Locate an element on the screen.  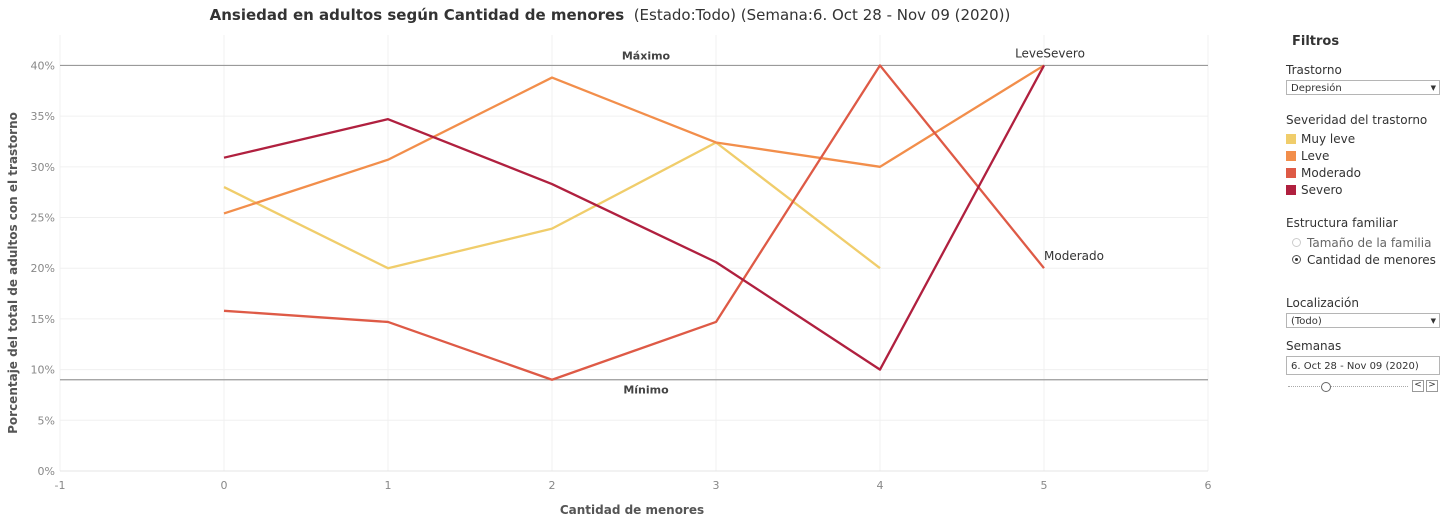
semanas-slider is located at coordinates (1348, 387).